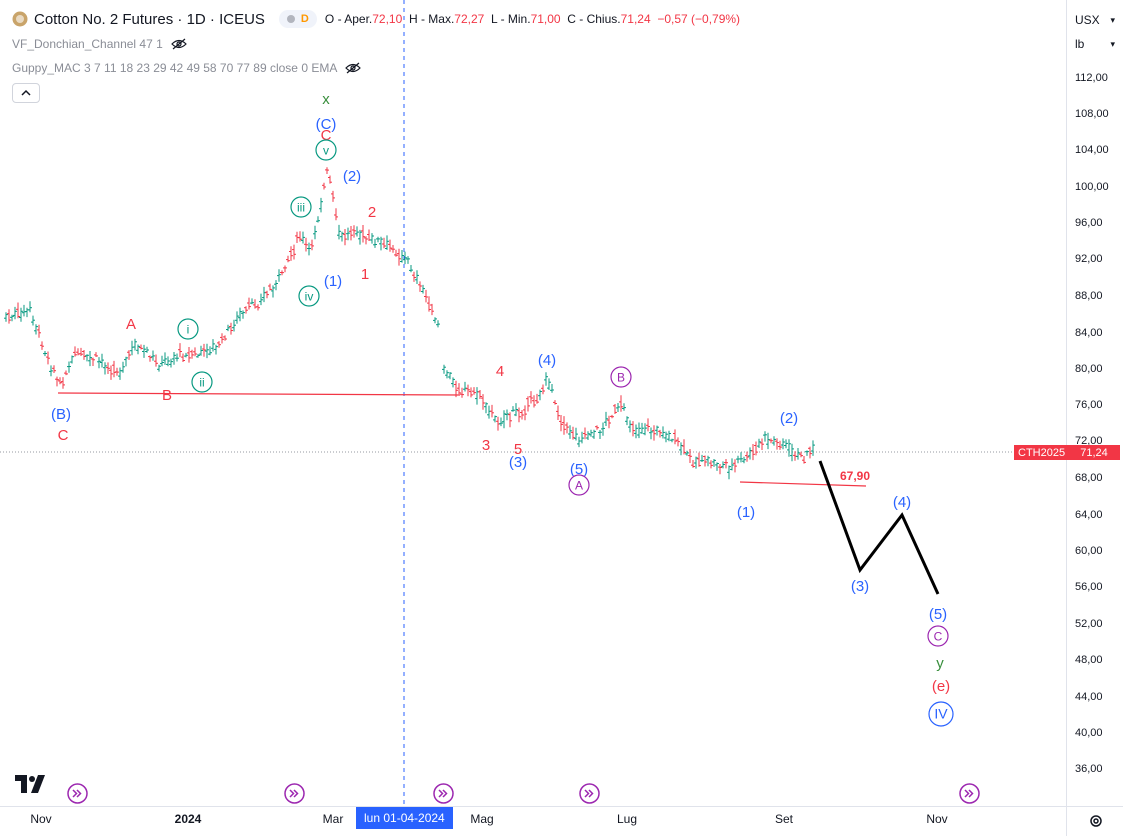 The height and width of the screenshot is (836, 1123). Describe the element at coordinates (61, 414) in the screenshot. I see `wave-label: (B)` at that location.